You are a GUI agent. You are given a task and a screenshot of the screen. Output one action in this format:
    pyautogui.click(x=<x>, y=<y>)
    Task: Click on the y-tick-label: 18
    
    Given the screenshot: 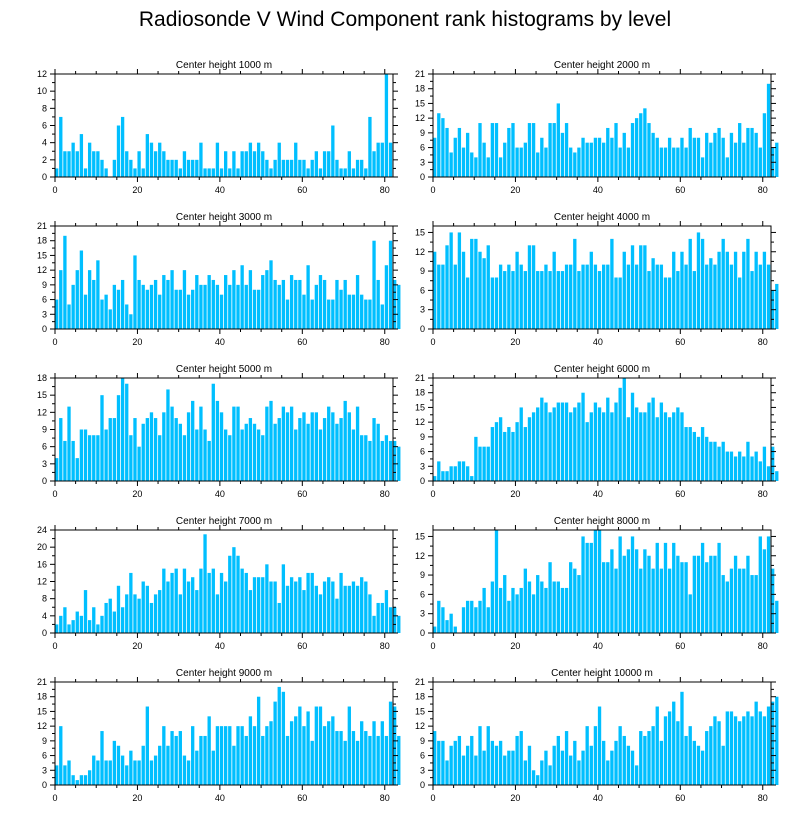 What is the action you would take?
    pyautogui.click(x=42, y=378)
    